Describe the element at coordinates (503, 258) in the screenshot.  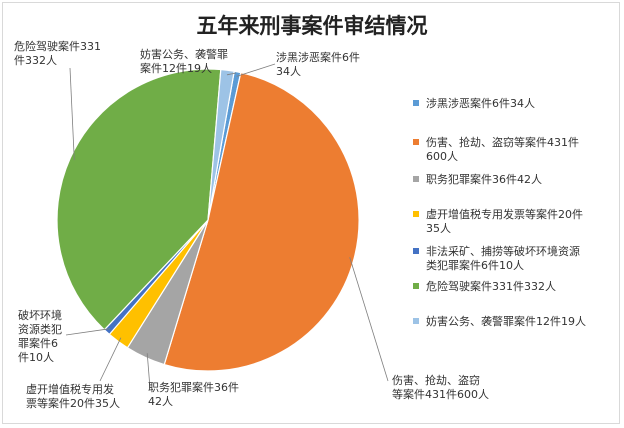
I see `legend-label: 非法采矿、捕捞等破坏环境资源类犯罪案件6件10人` at that location.